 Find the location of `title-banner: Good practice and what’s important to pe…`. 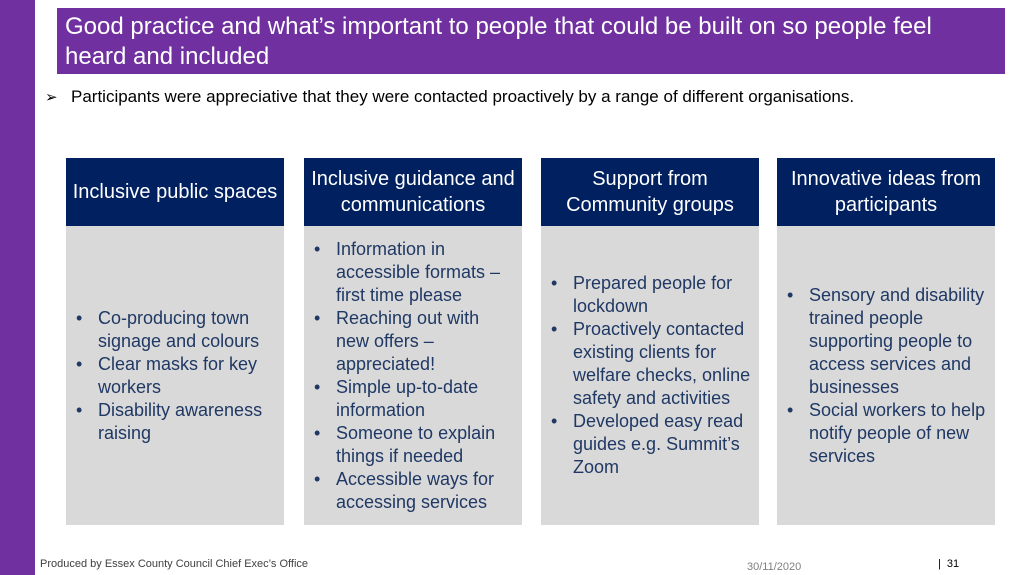

title-banner: Good practice and what’s important to pe… is located at coordinates (531, 41).